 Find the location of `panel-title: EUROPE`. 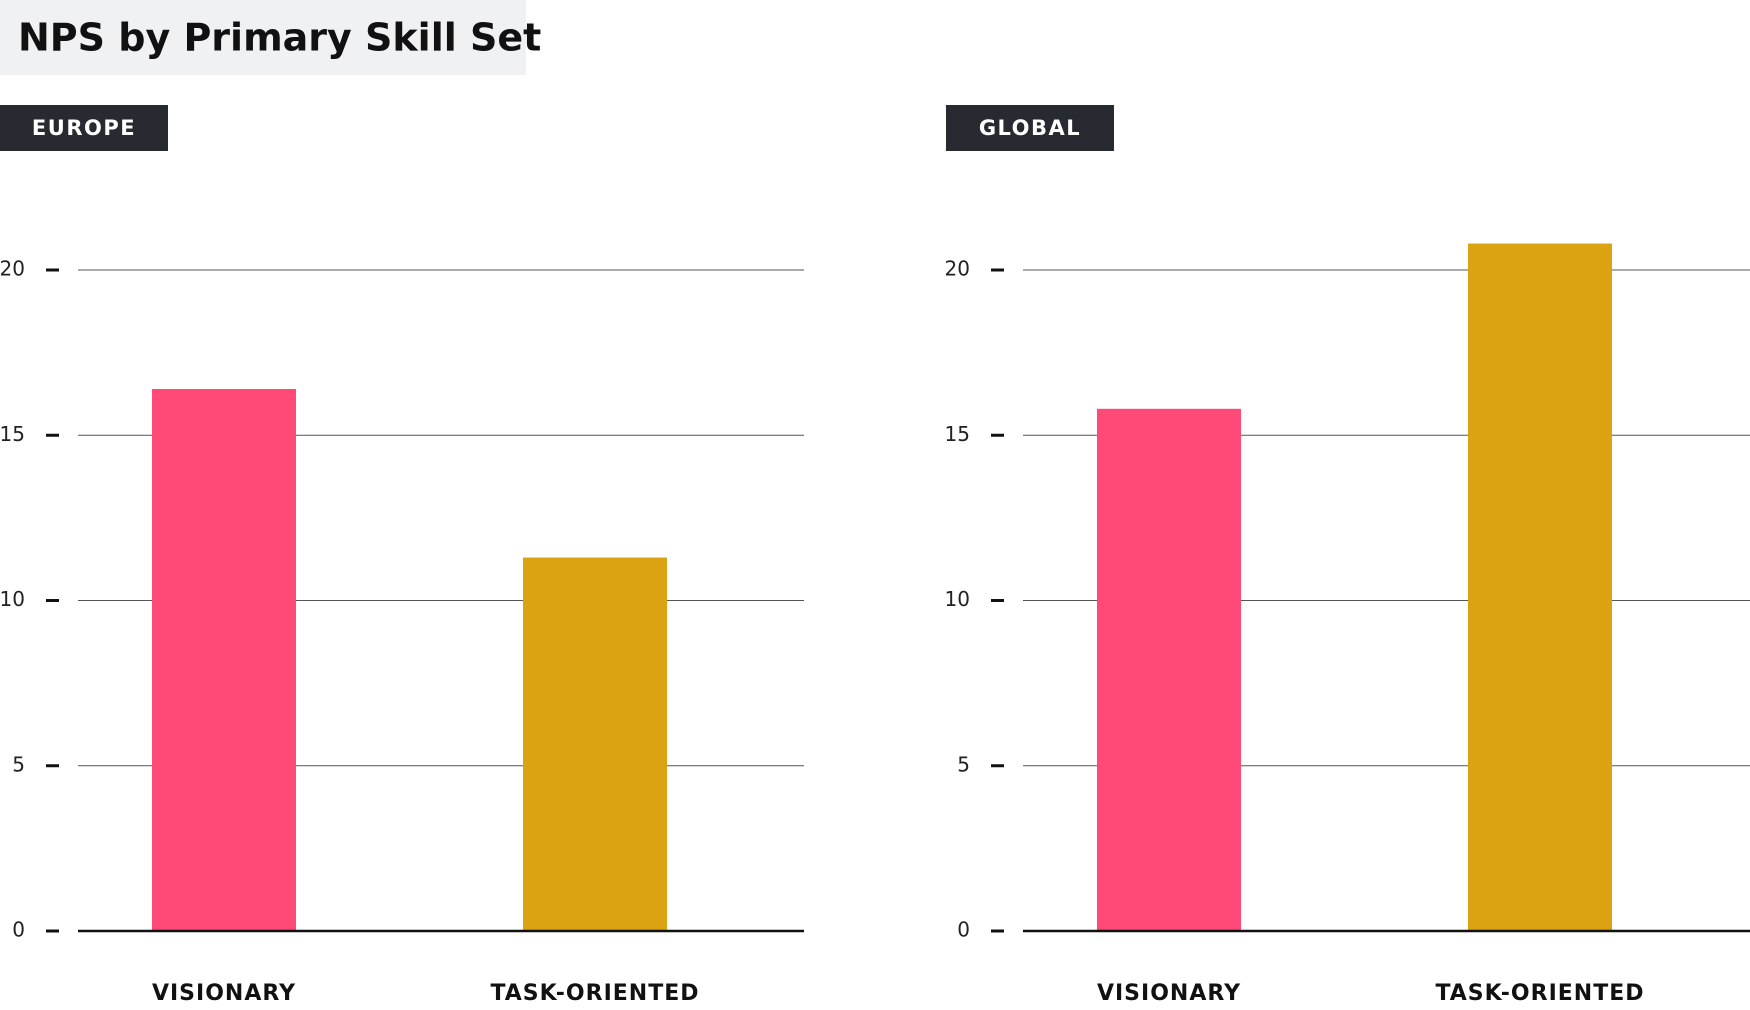

panel-title: EUROPE is located at coordinates (84, 128).